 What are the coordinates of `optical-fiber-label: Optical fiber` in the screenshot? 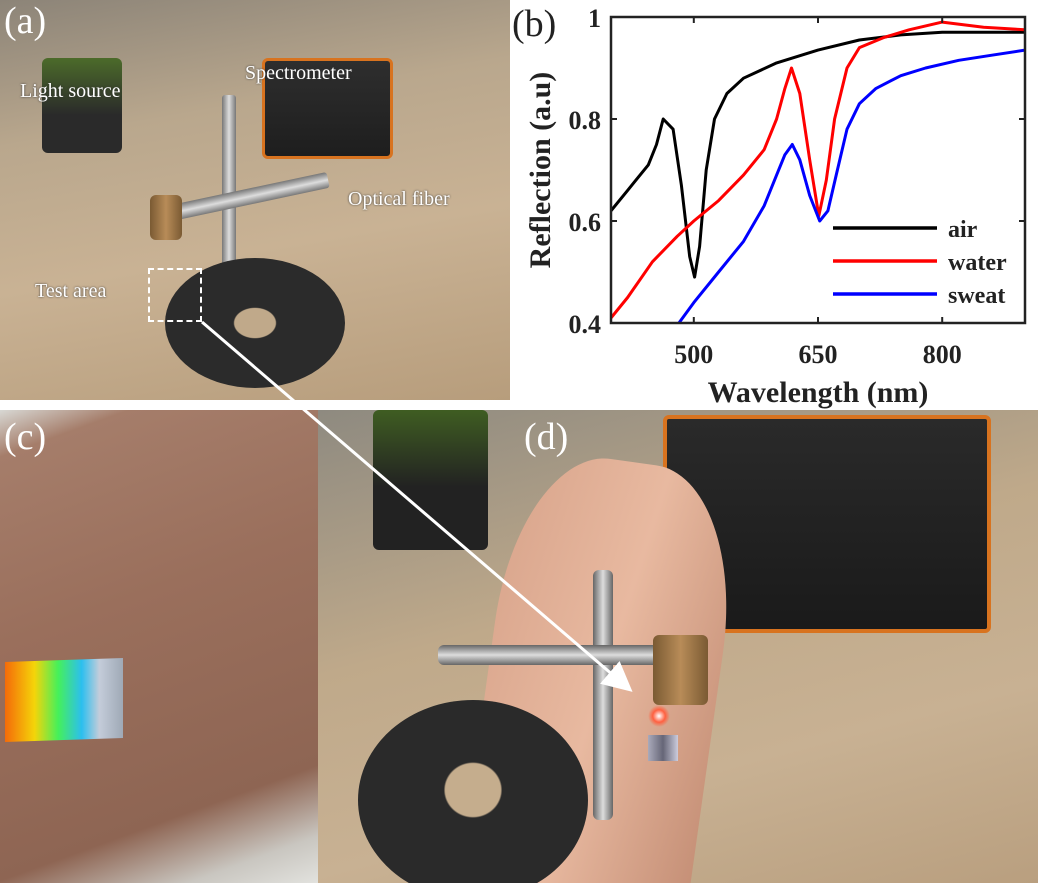 It's located at (399, 199).